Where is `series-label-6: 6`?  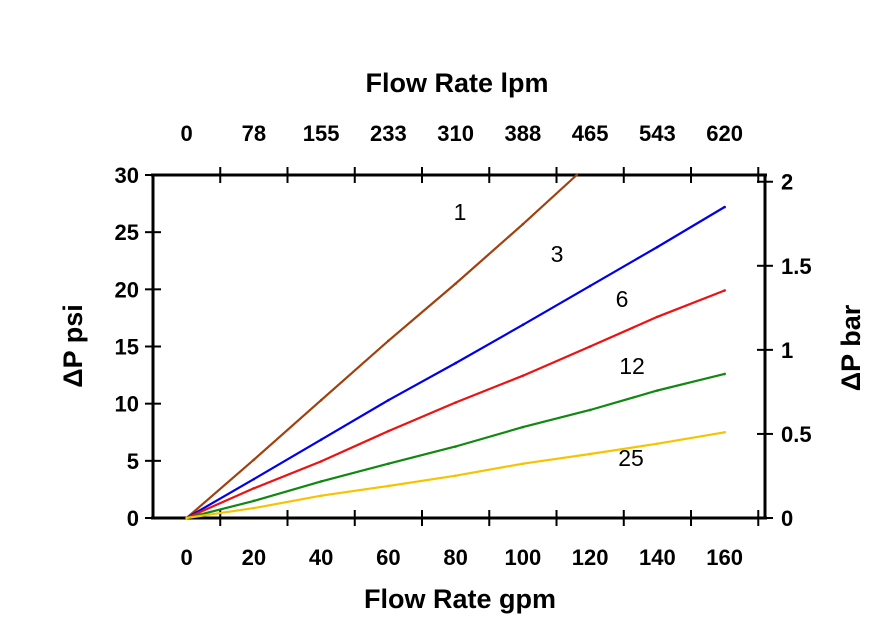 series-label-6: 6 is located at coordinates (622, 299).